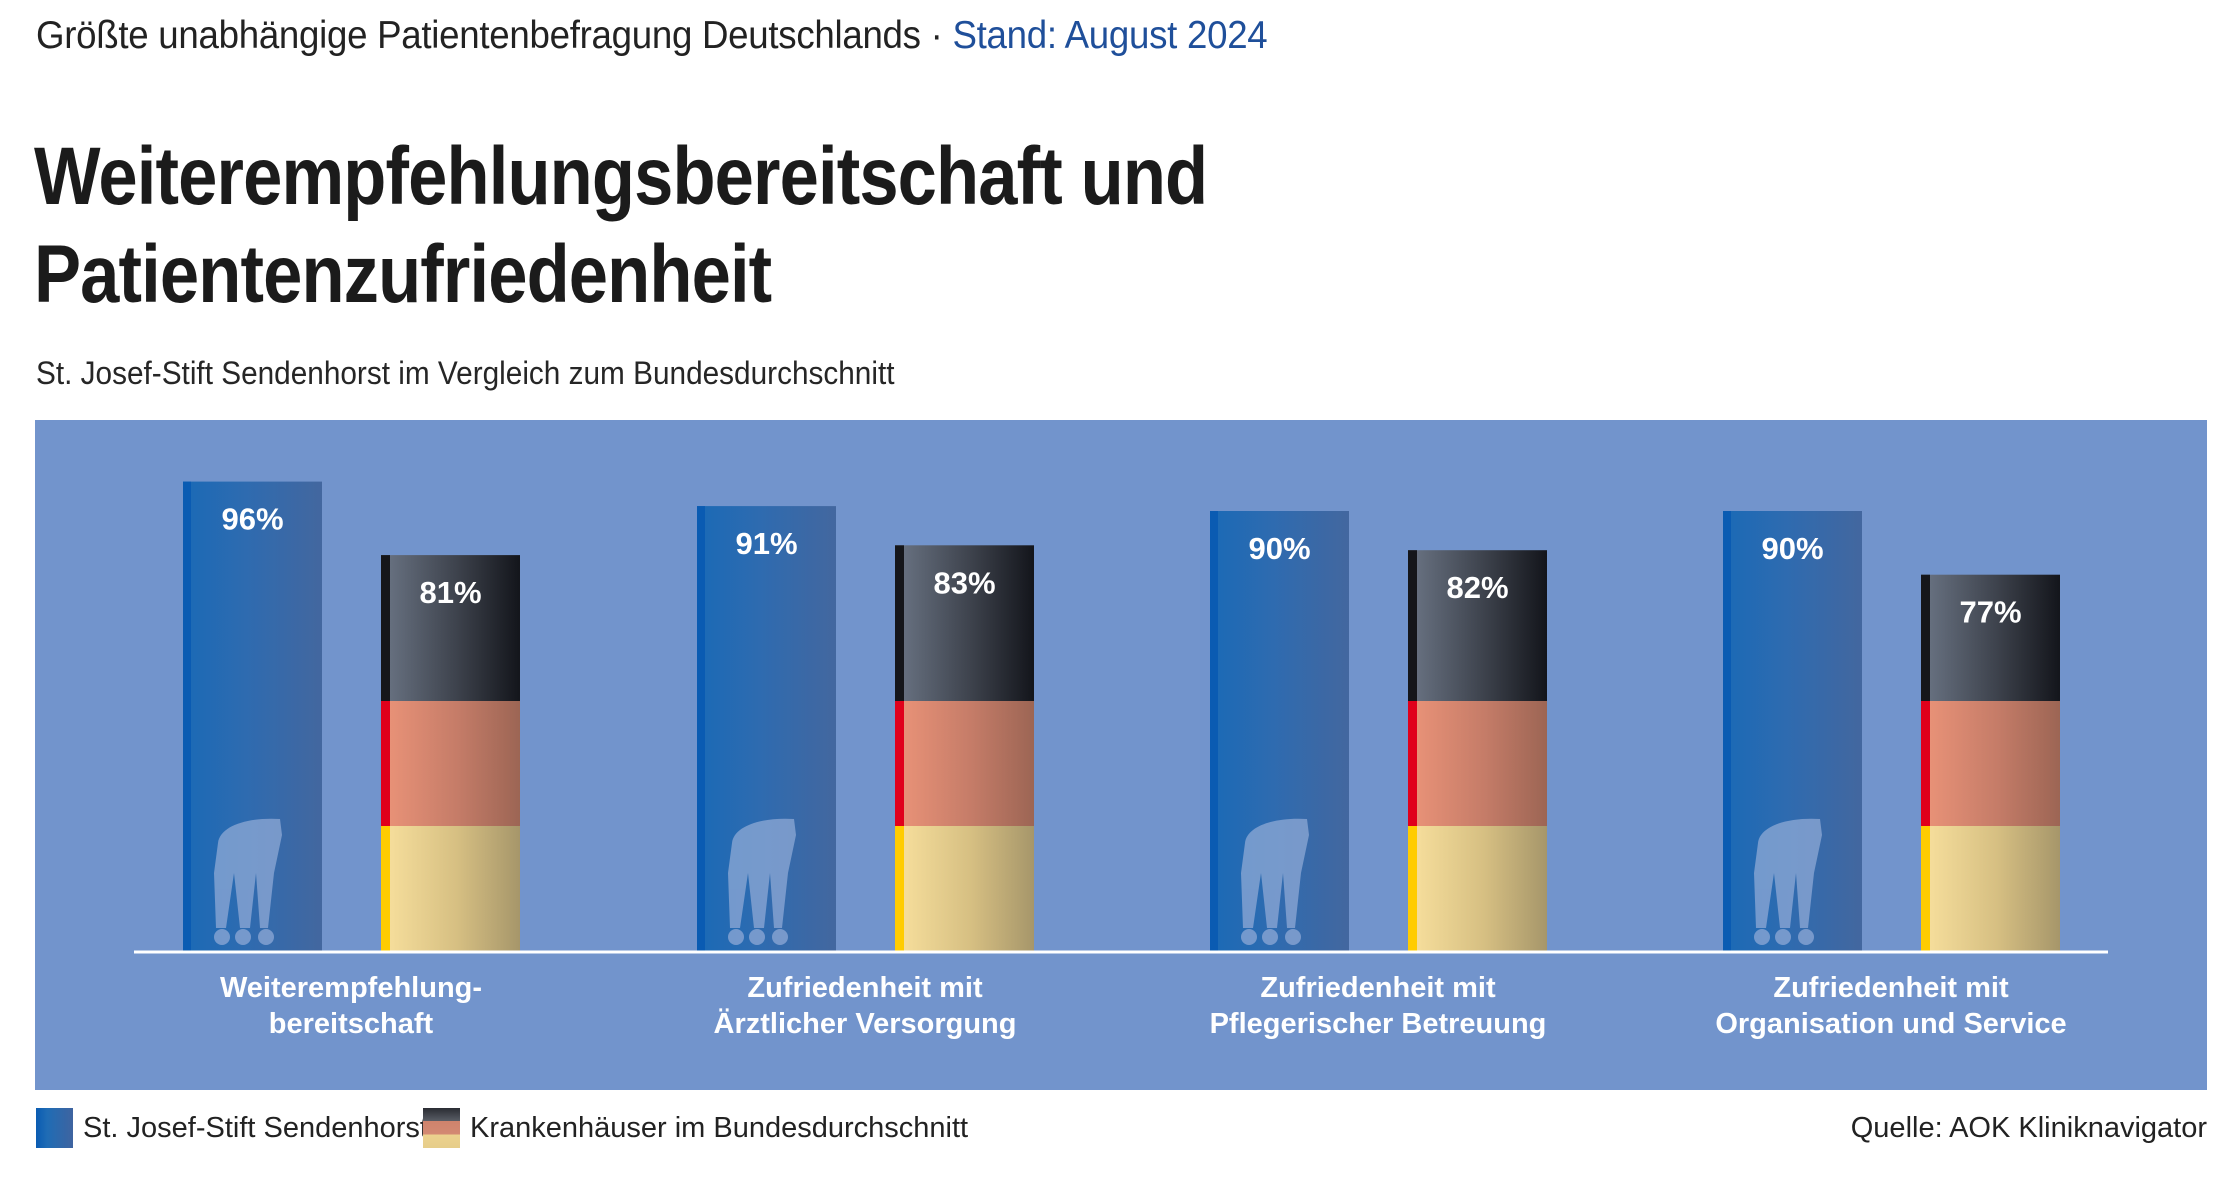  Describe the element at coordinates (54, 1128) in the screenshot. I see `blue-swatch-icon` at that location.